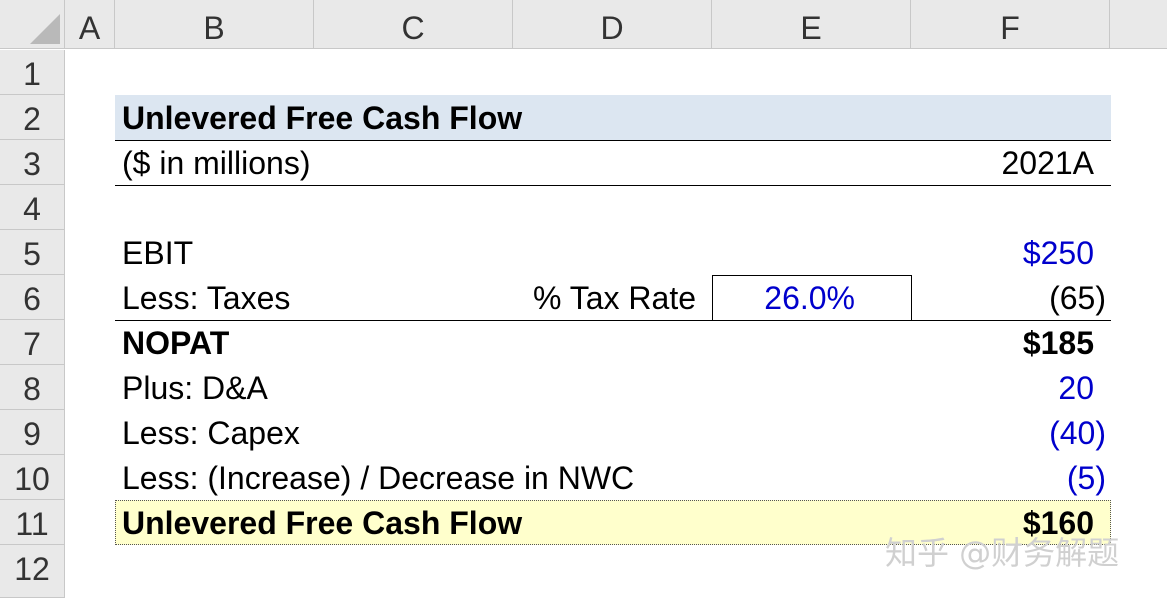  I want to click on units-cell: ($ in millions), so click(216, 163).